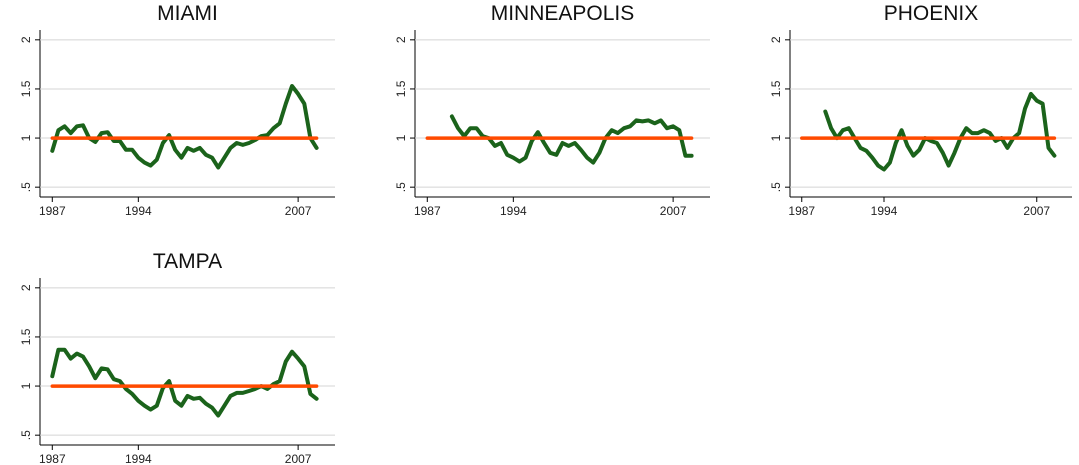 The height and width of the screenshot is (465, 1079). Describe the element at coordinates (187, 261) in the screenshot. I see `panel-title: TAMPA` at that location.